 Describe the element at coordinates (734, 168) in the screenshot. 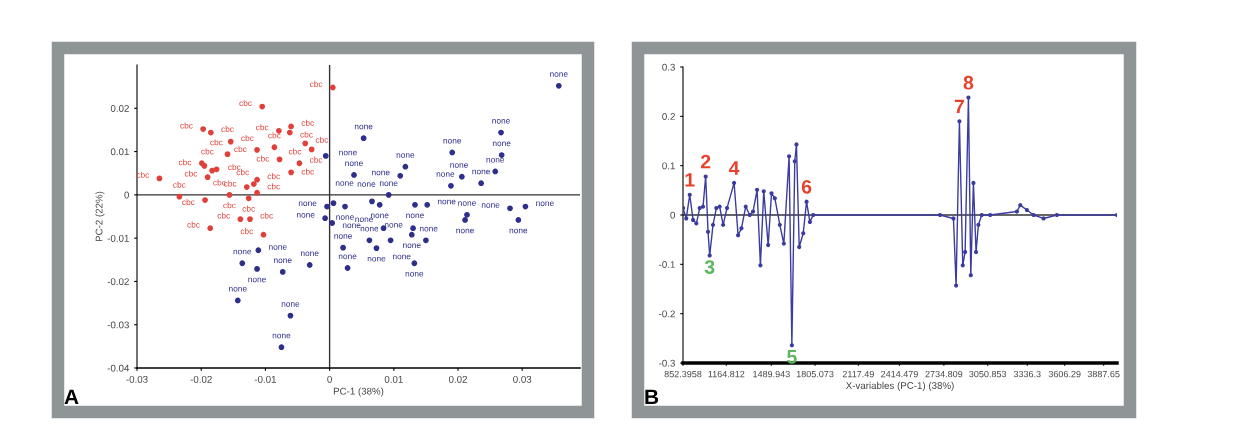

I see `annotation: 4` at that location.